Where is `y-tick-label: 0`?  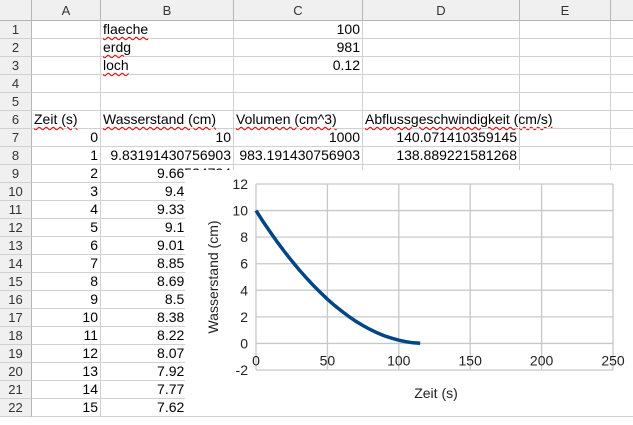 y-tick-label: 0 is located at coordinates (244, 343).